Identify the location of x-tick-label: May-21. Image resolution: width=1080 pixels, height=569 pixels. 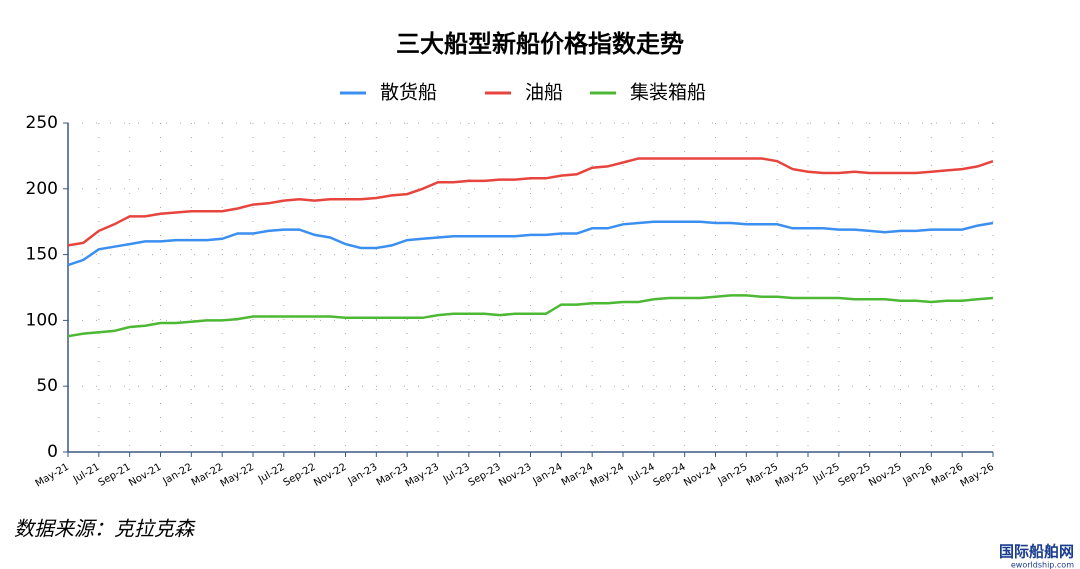
(52, 476).